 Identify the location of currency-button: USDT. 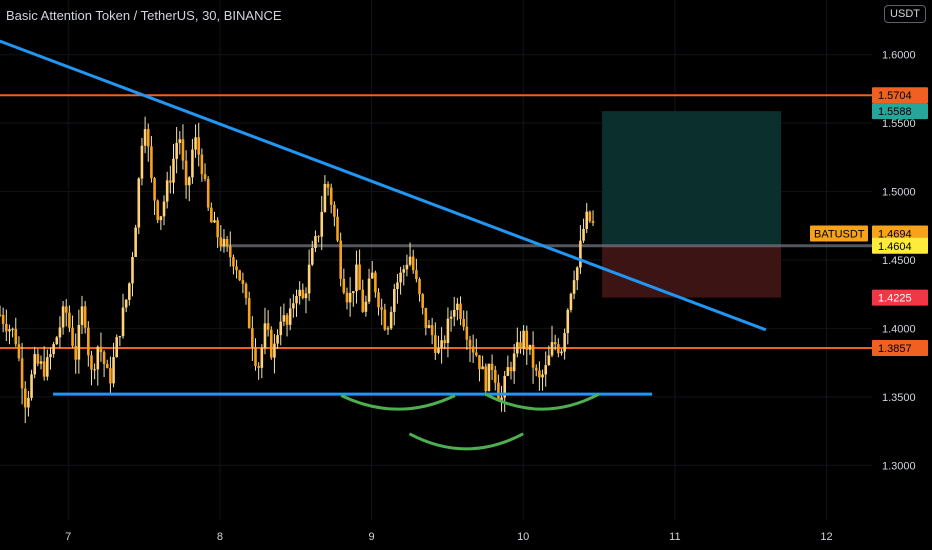
(905, 14).